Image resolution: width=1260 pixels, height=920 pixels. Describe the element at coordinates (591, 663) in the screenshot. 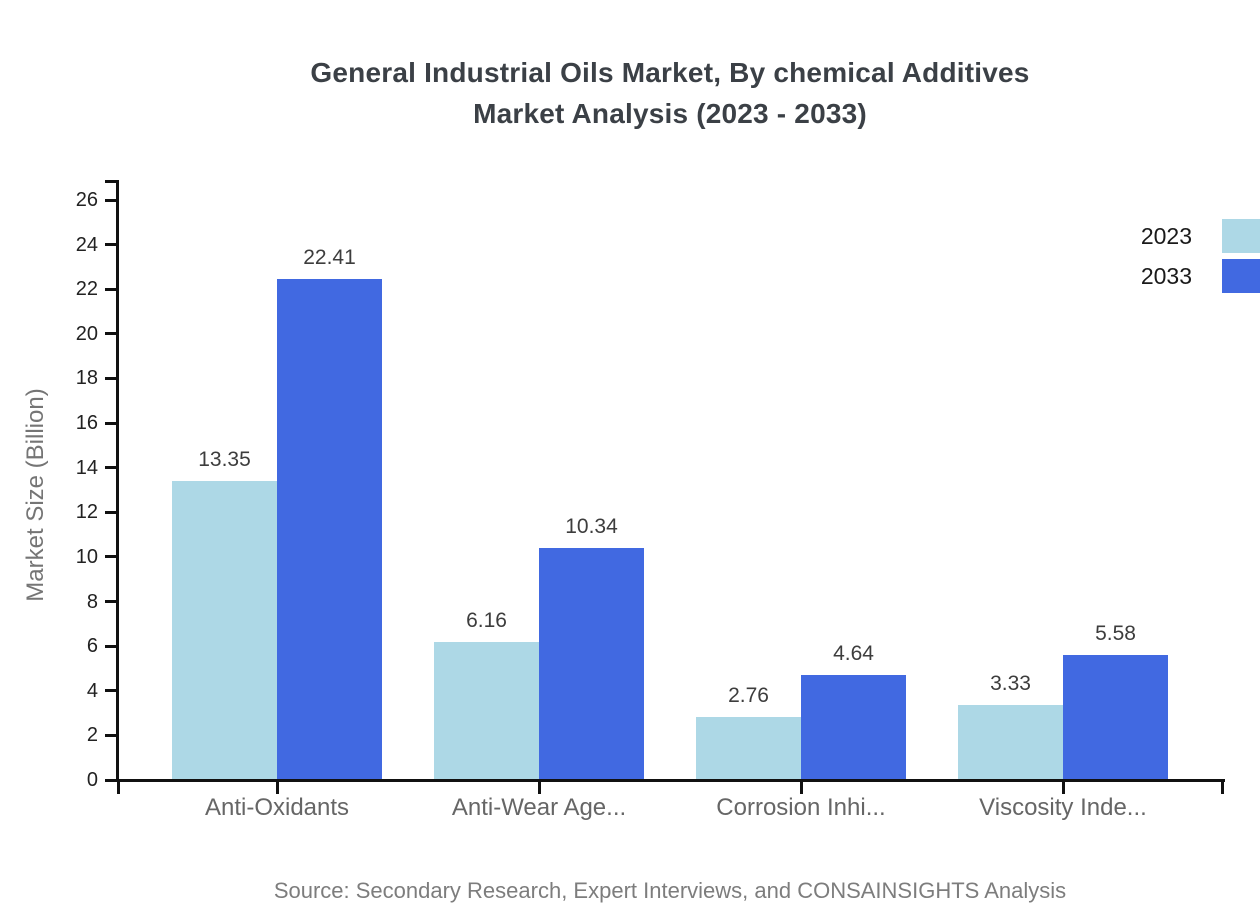

I see `bar-2033-anti-wear-age` at that location.